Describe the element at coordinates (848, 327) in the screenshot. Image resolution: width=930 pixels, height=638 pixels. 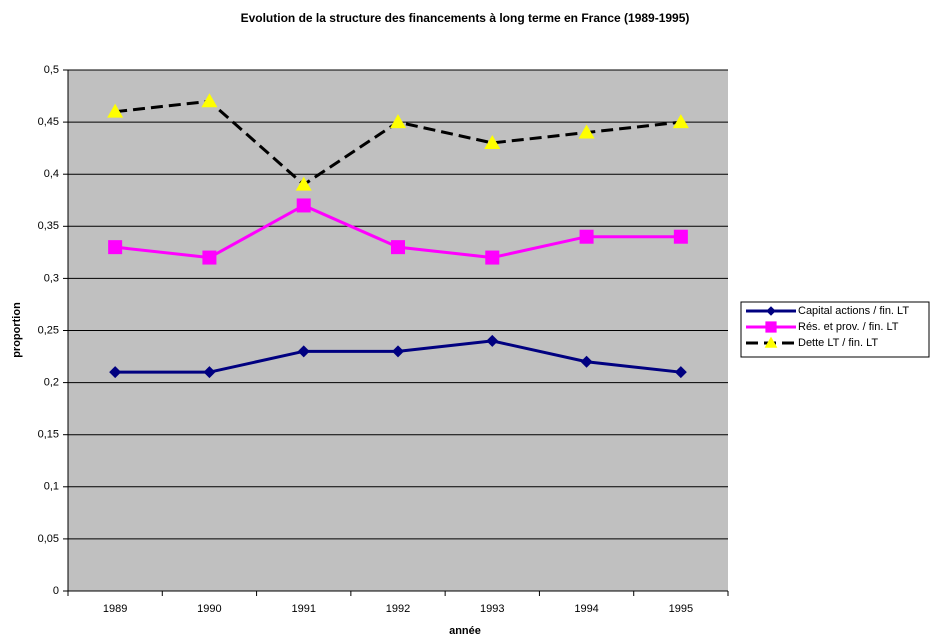
I see `legend-label: Rés. et prov. / fin. LT` at that location.